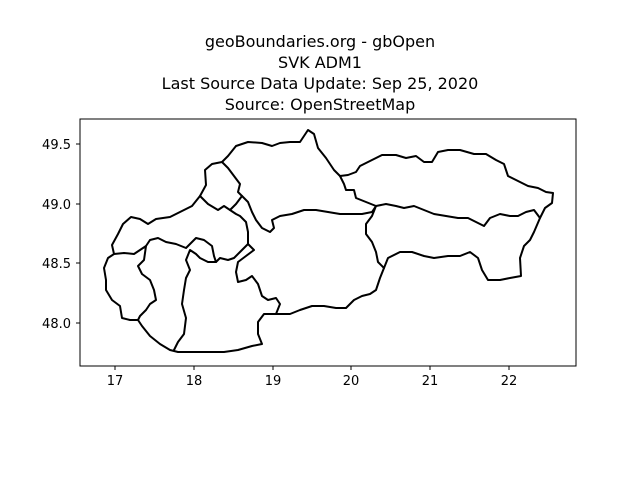 Image resolution: width=640 pixels, height=480 pixels. What do you see at coordinates (320, 62) in the screenshot?
I see `title-line-2: SVK ADM1` at bounding box center [320, 62].